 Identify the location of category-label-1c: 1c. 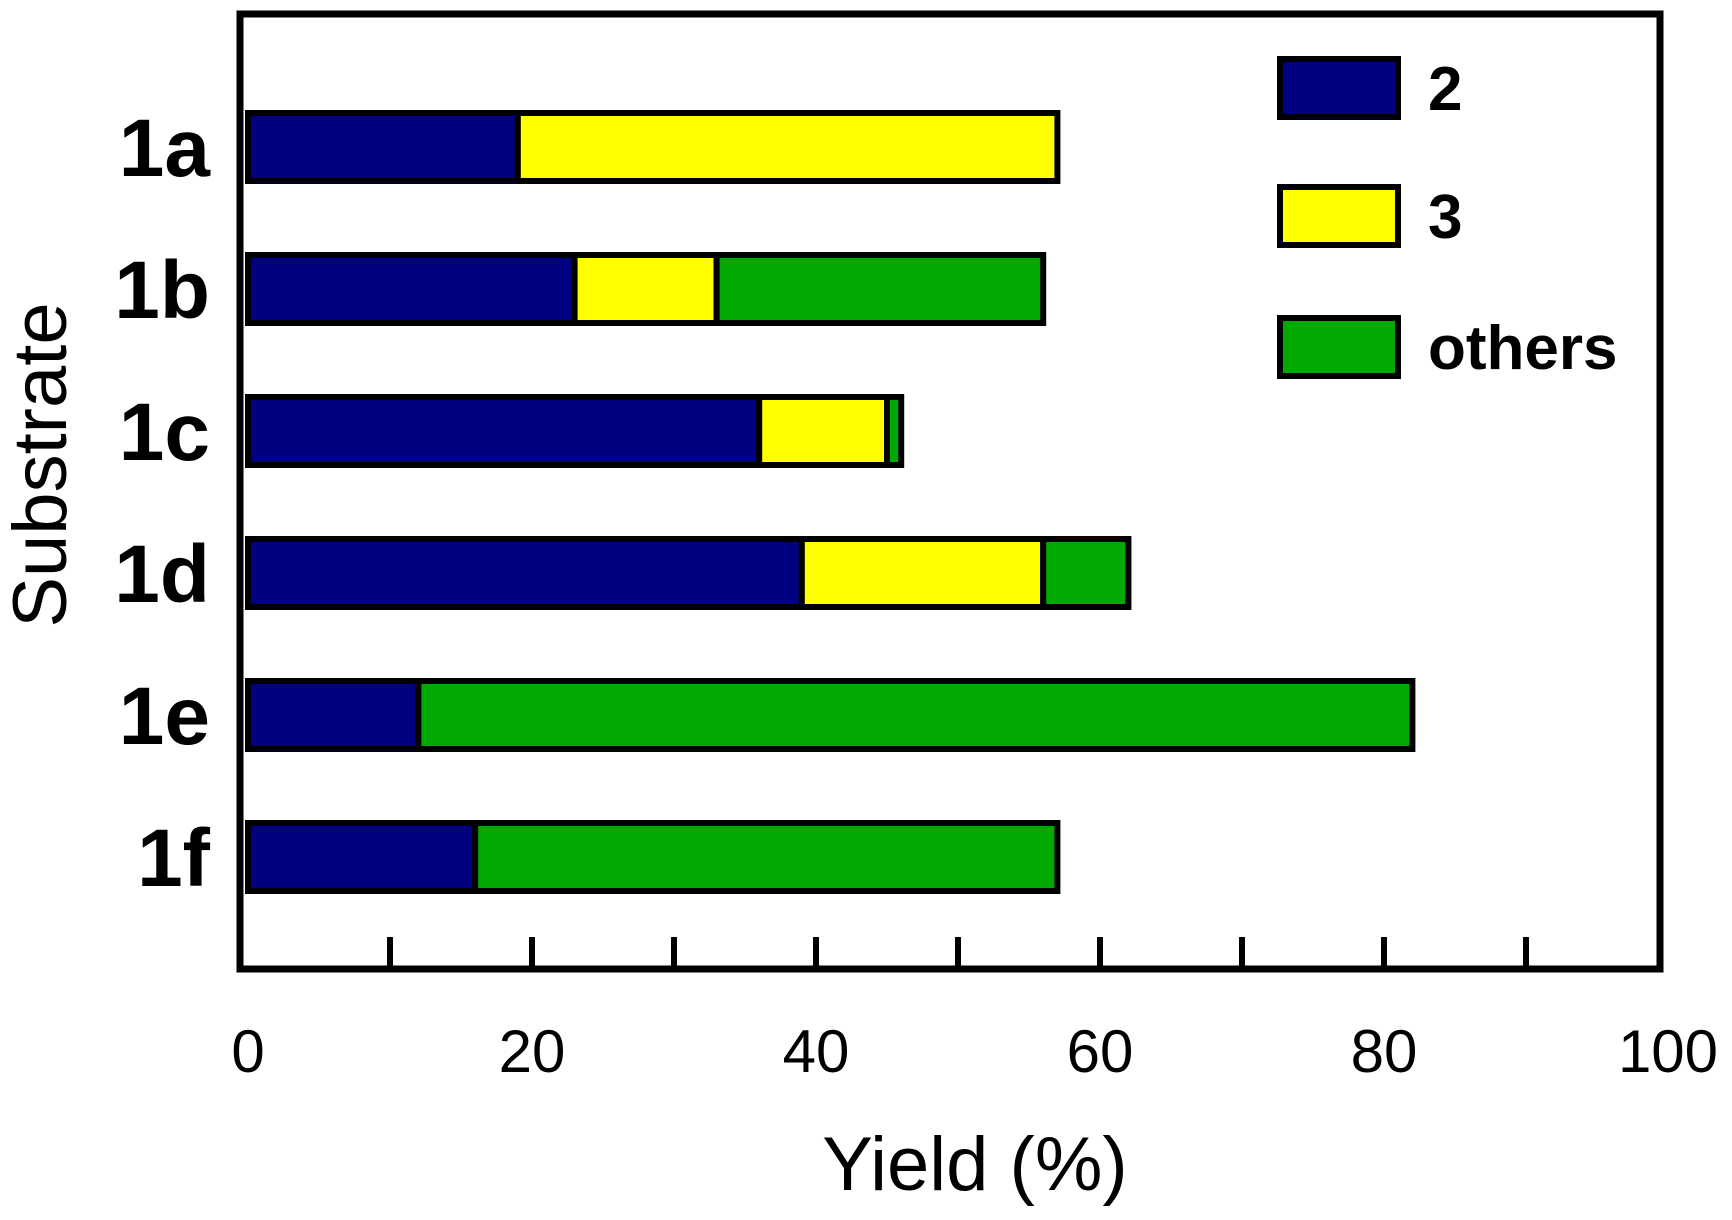
(164, 432).